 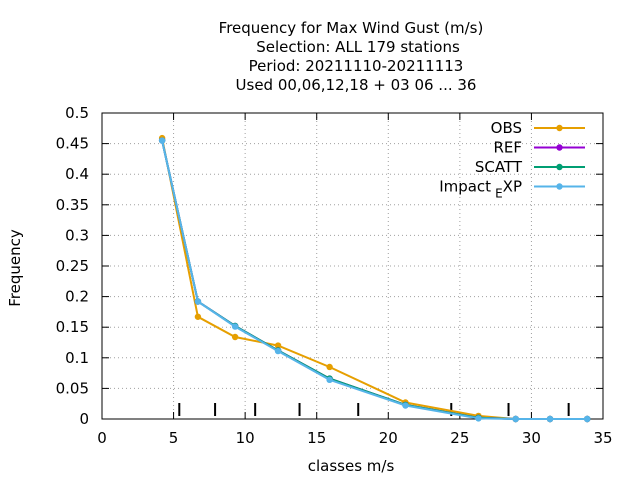 I want to click on y-tick-label: 0.1, so click(x=77, y=358).